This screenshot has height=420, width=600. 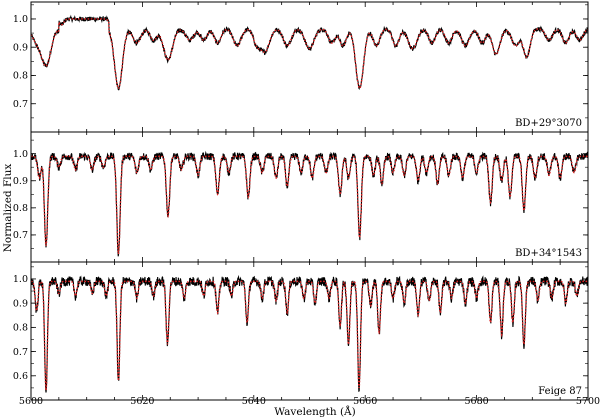 I want to click on x-tick-label: 5660, so click(x=365, y=401).